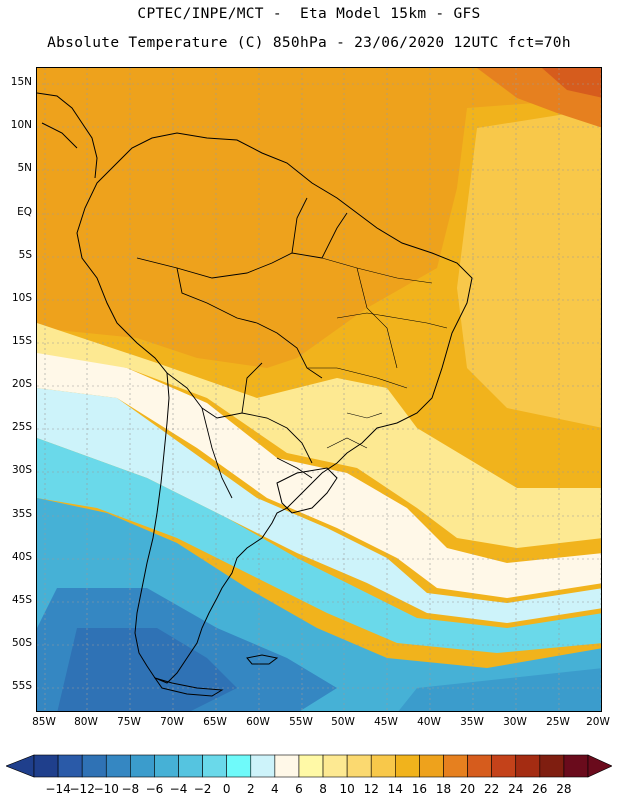  Describe the element at coordinates (558, 722) in the screenshot. I see `lon-label-25w: 25W` at that location.